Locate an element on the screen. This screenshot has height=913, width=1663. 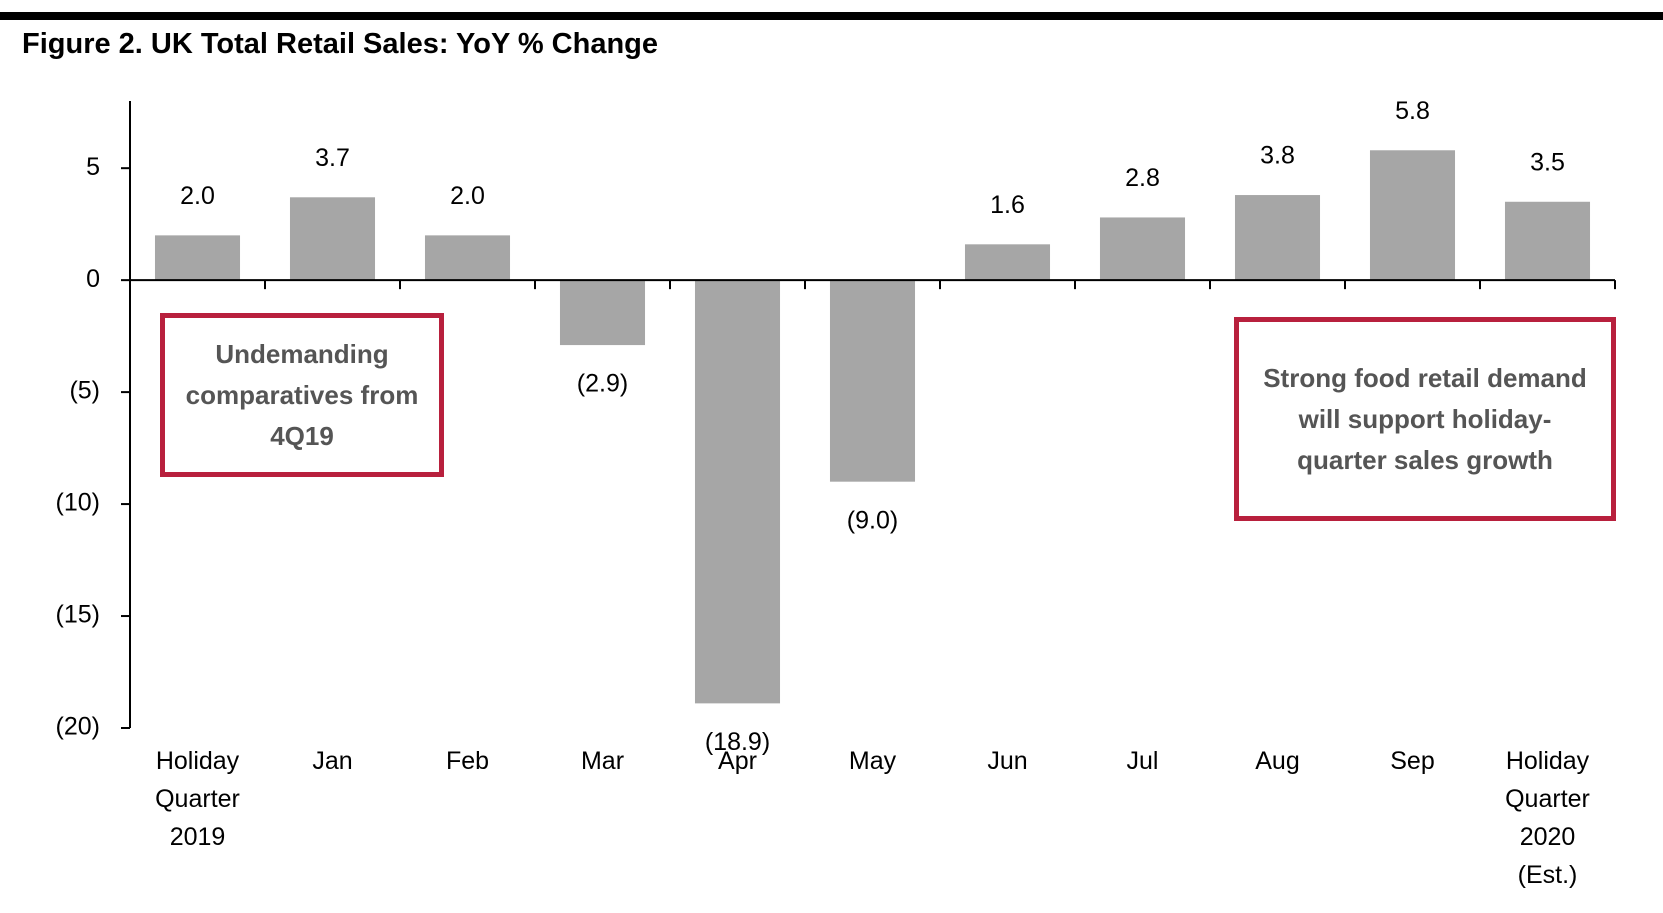
value-label: 1.6 is located at coordinates (1007, 205).